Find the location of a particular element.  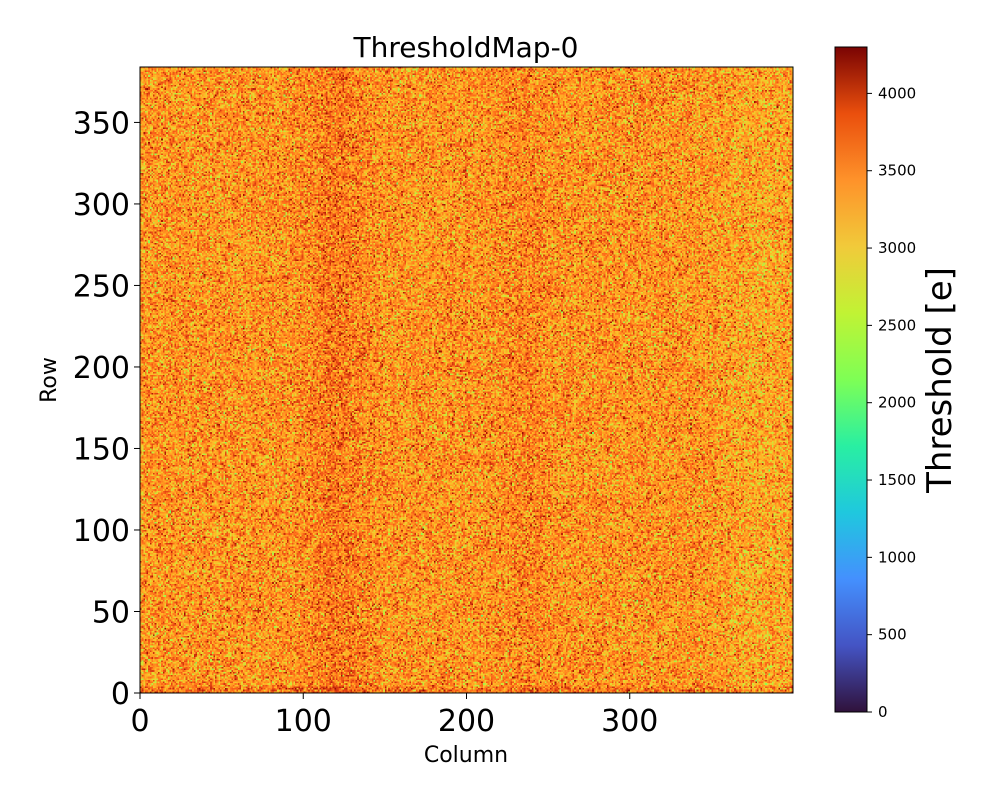

colorbar-label: Threshold [e] is located at coordinates (940, 380).